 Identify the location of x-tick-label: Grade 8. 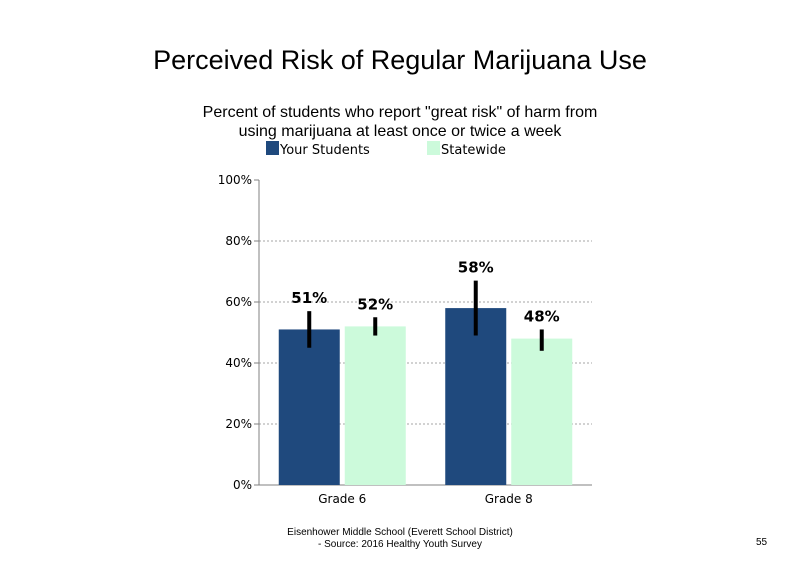
(509, 499).